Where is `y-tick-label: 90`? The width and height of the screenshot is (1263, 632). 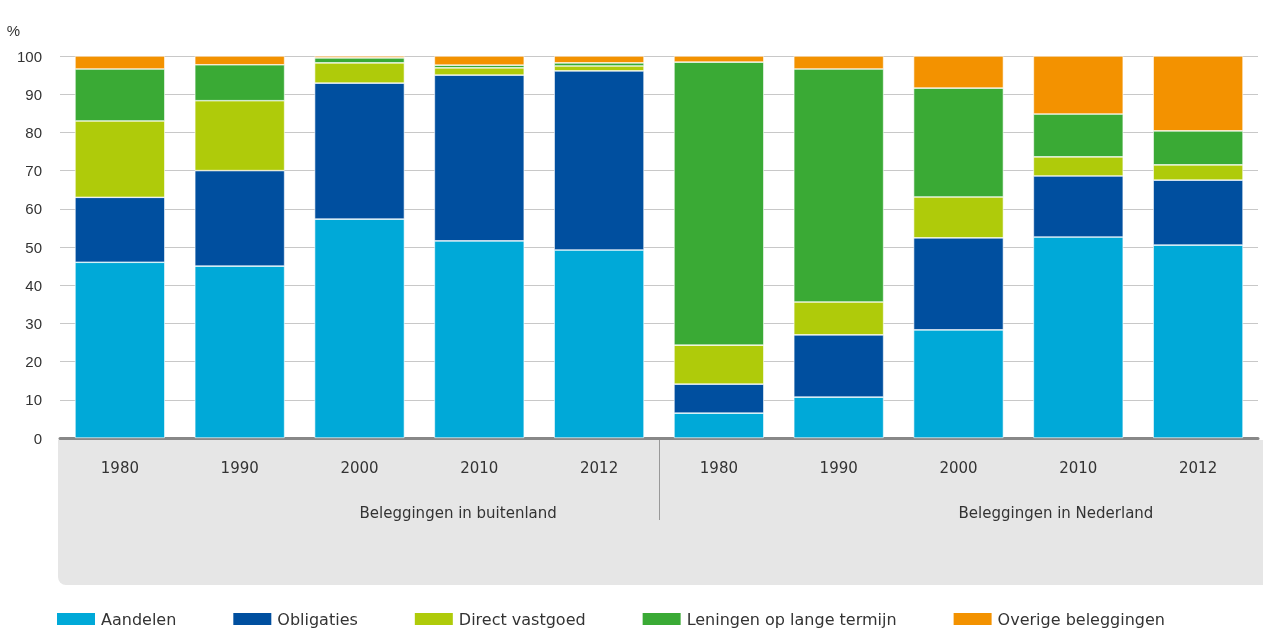 y-tick-label: 90 is located at coordinates (33, 94).